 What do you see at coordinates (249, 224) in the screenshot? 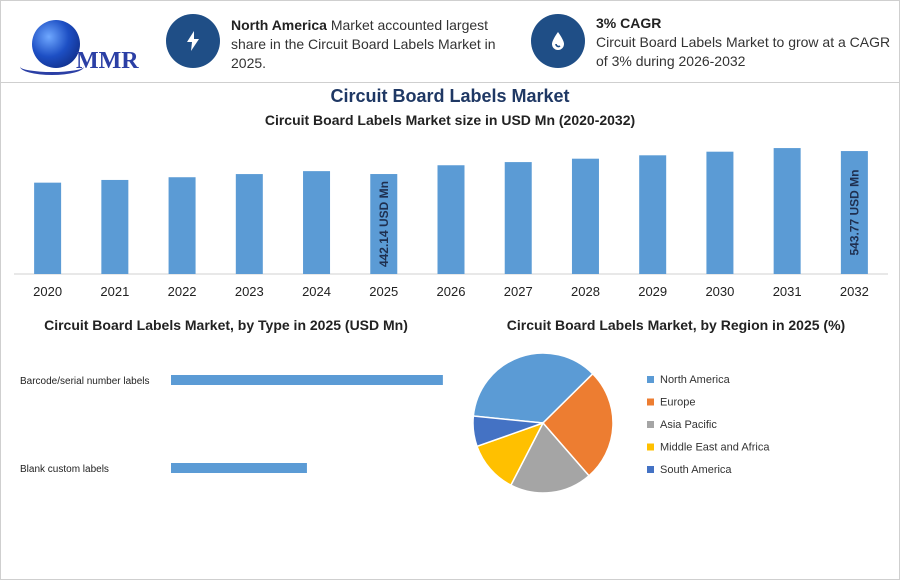
I see `bar-2023` at bounding box center [249, 224].